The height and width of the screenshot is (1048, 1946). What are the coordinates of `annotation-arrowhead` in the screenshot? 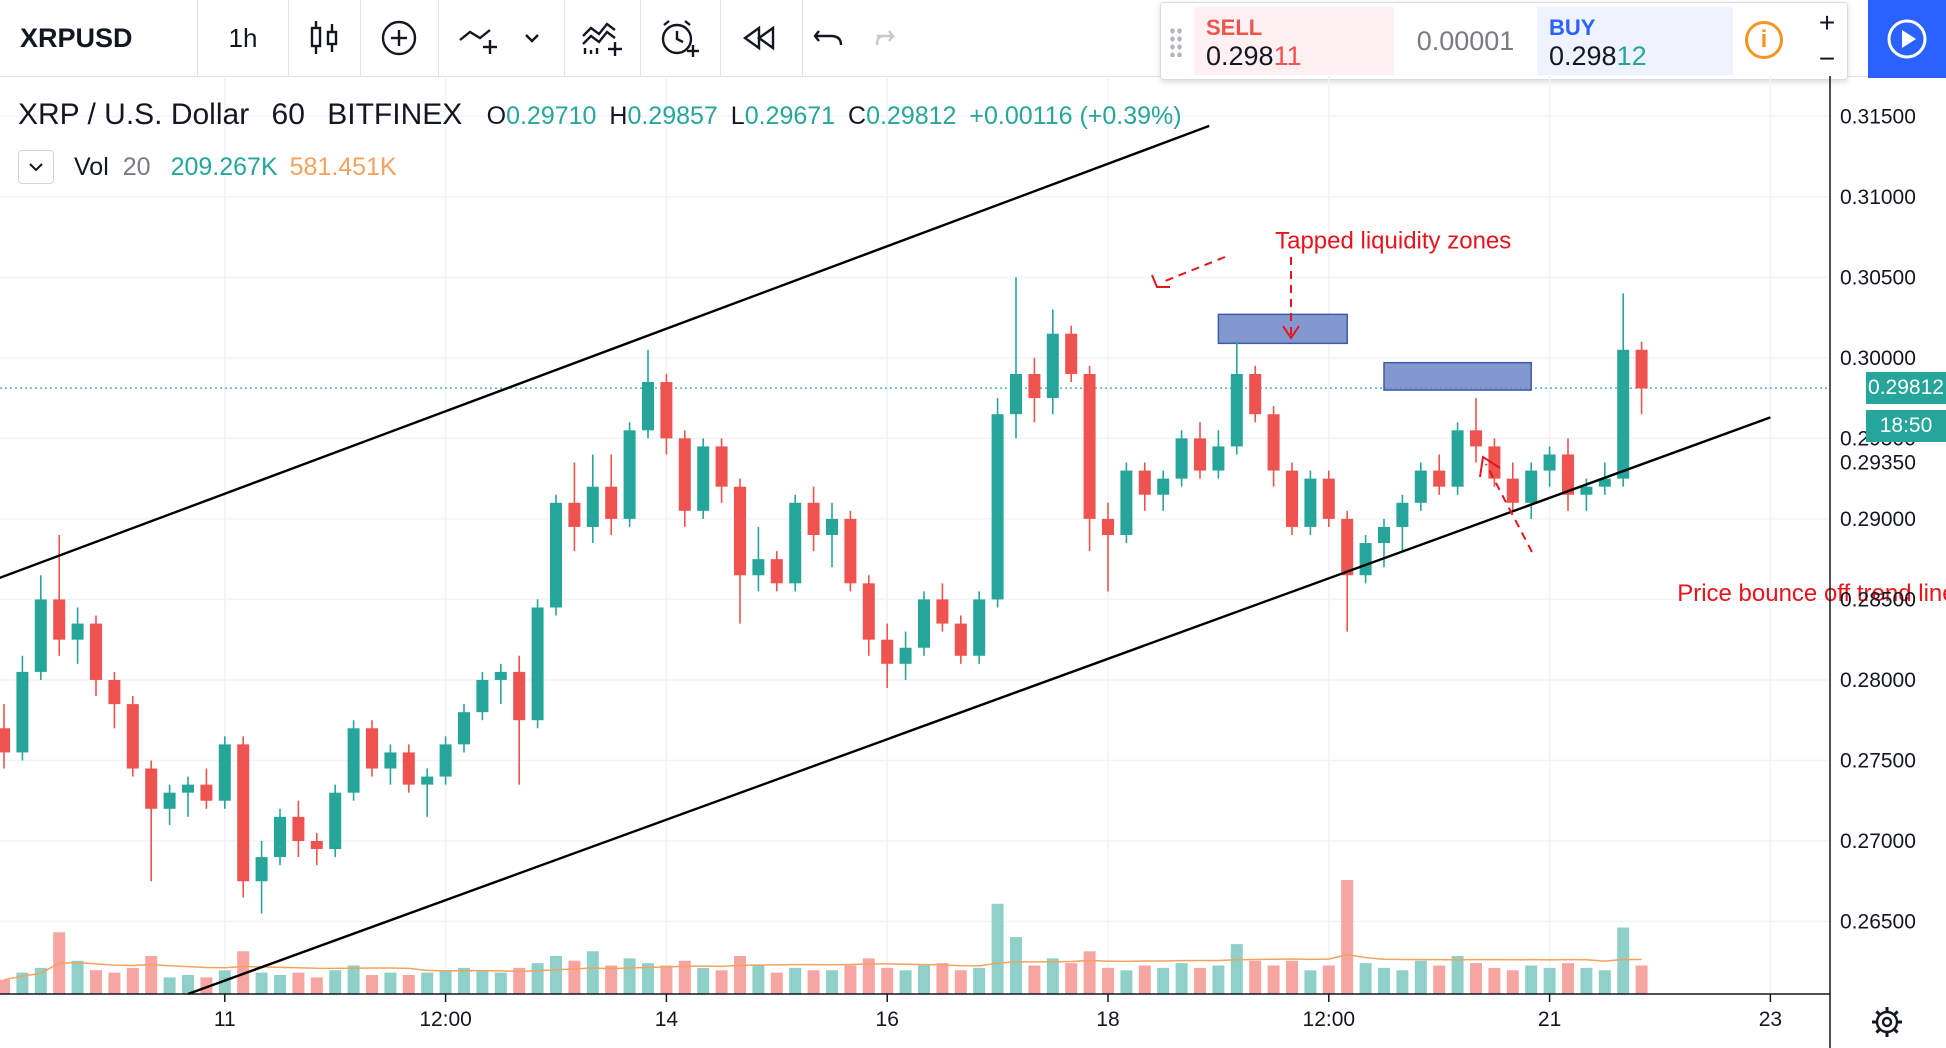 It's located at (1160, 281).